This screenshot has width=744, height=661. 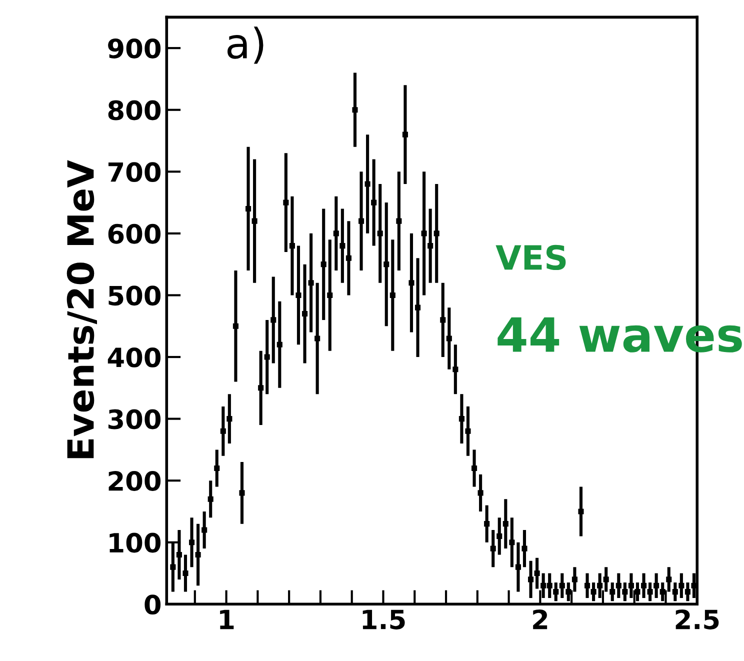 I want to click on x-tick-label: 2.5, so click(x=697, y=619).